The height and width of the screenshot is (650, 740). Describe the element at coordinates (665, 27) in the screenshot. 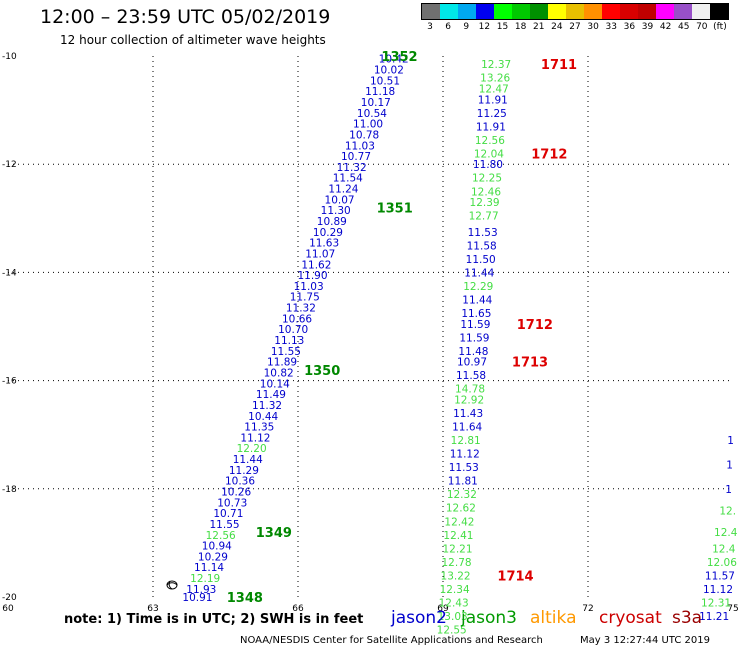

I see `legend-label: 42` at that location.